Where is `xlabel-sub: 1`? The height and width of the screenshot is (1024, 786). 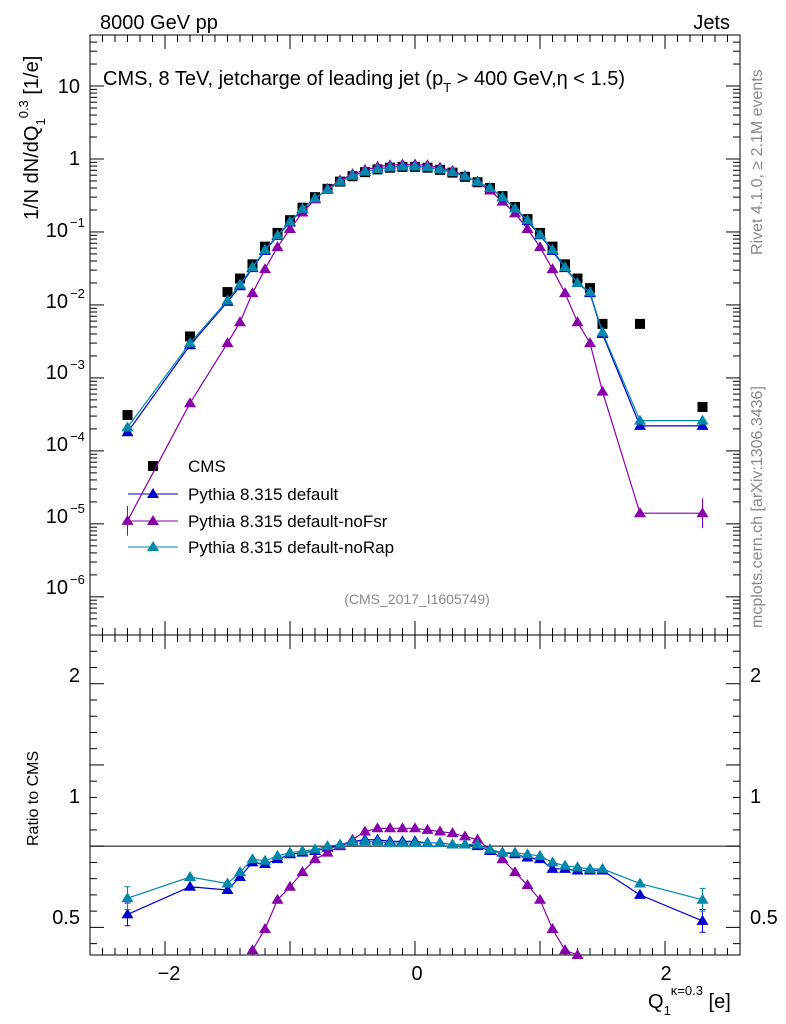
xlabel-sub: 1 is located at coordinates (667, 1010).